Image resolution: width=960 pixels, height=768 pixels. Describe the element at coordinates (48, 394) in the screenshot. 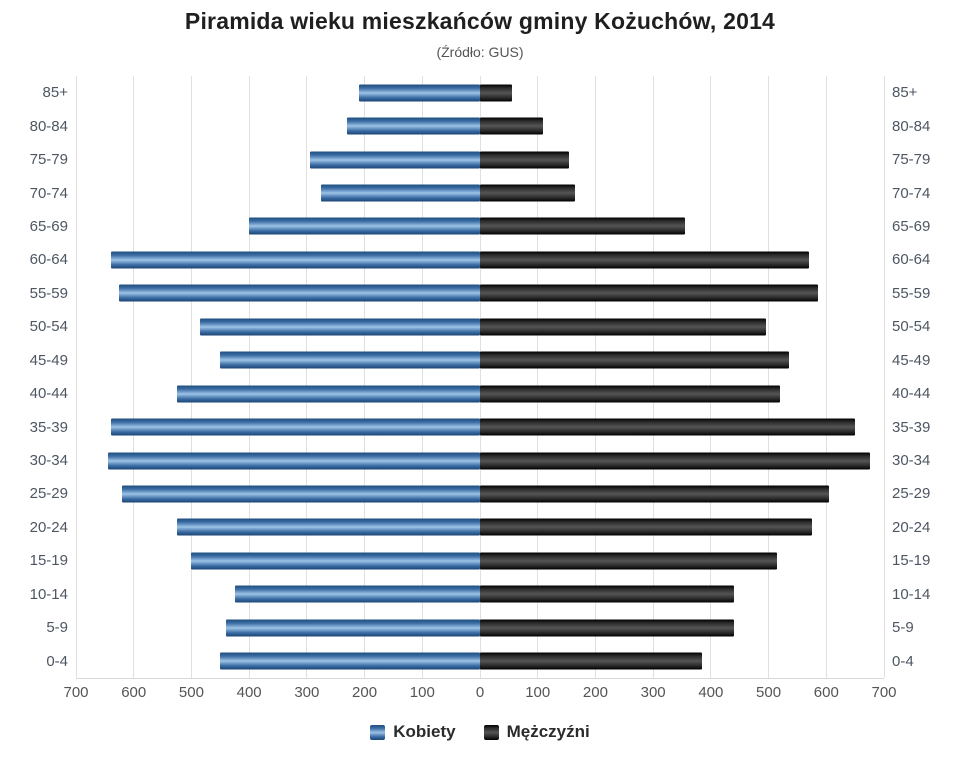

I see `y-axis-label-left: 40-44` at that location.